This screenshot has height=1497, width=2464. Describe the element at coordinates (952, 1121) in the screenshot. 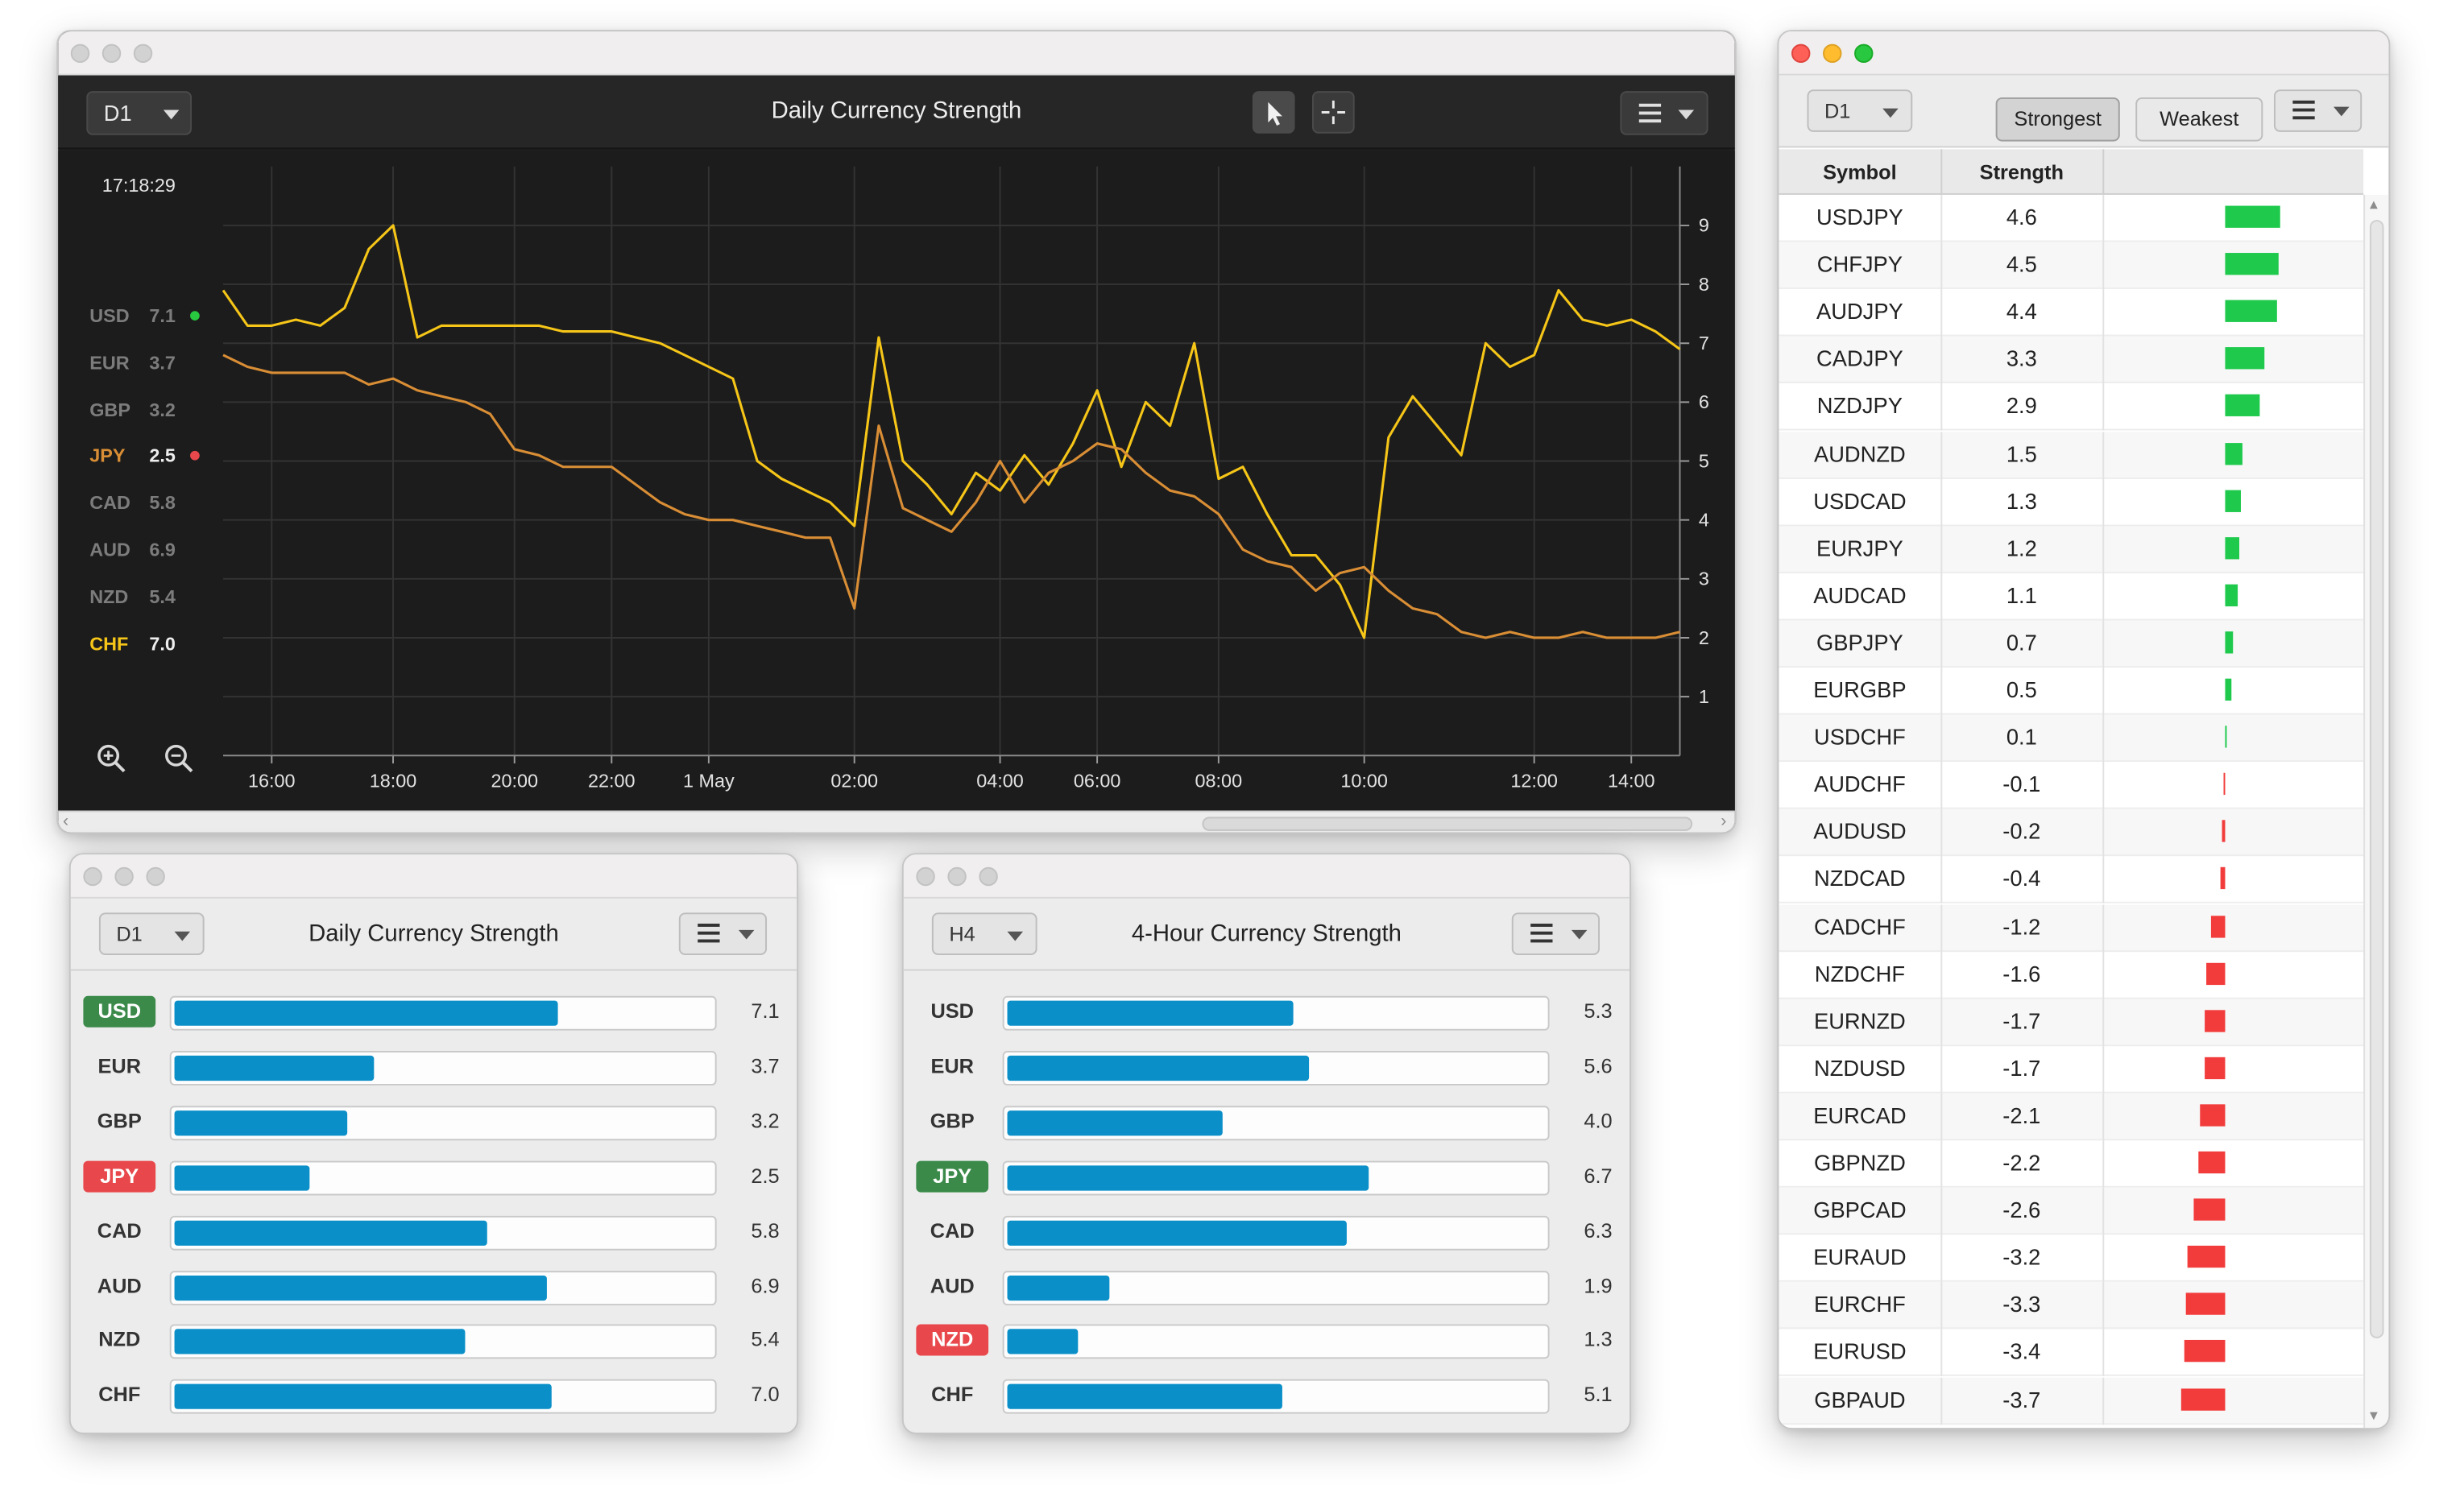

I see `currency-label: GBP` at that location.